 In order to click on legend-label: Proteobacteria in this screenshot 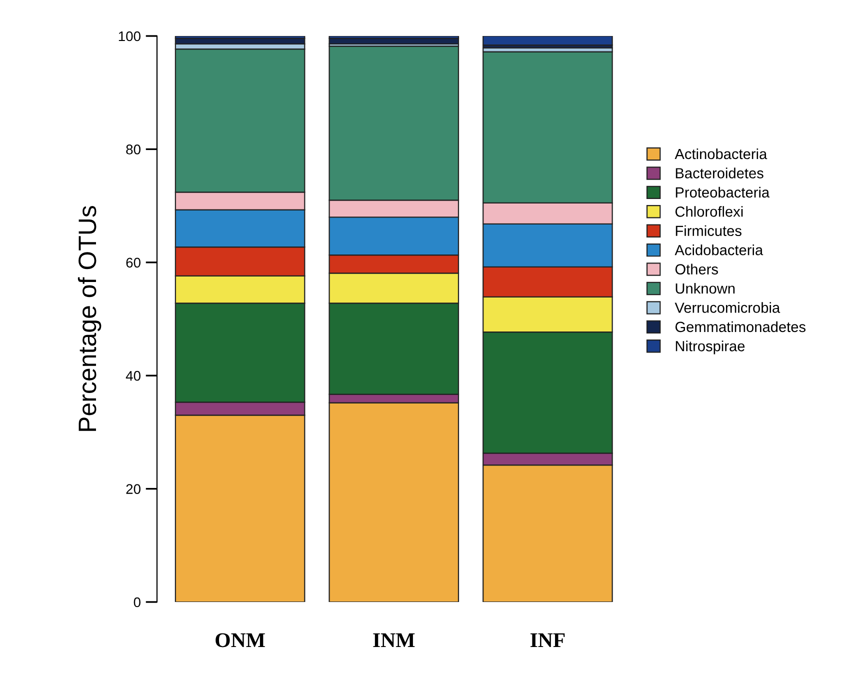, I will do `click(723, 192)`.